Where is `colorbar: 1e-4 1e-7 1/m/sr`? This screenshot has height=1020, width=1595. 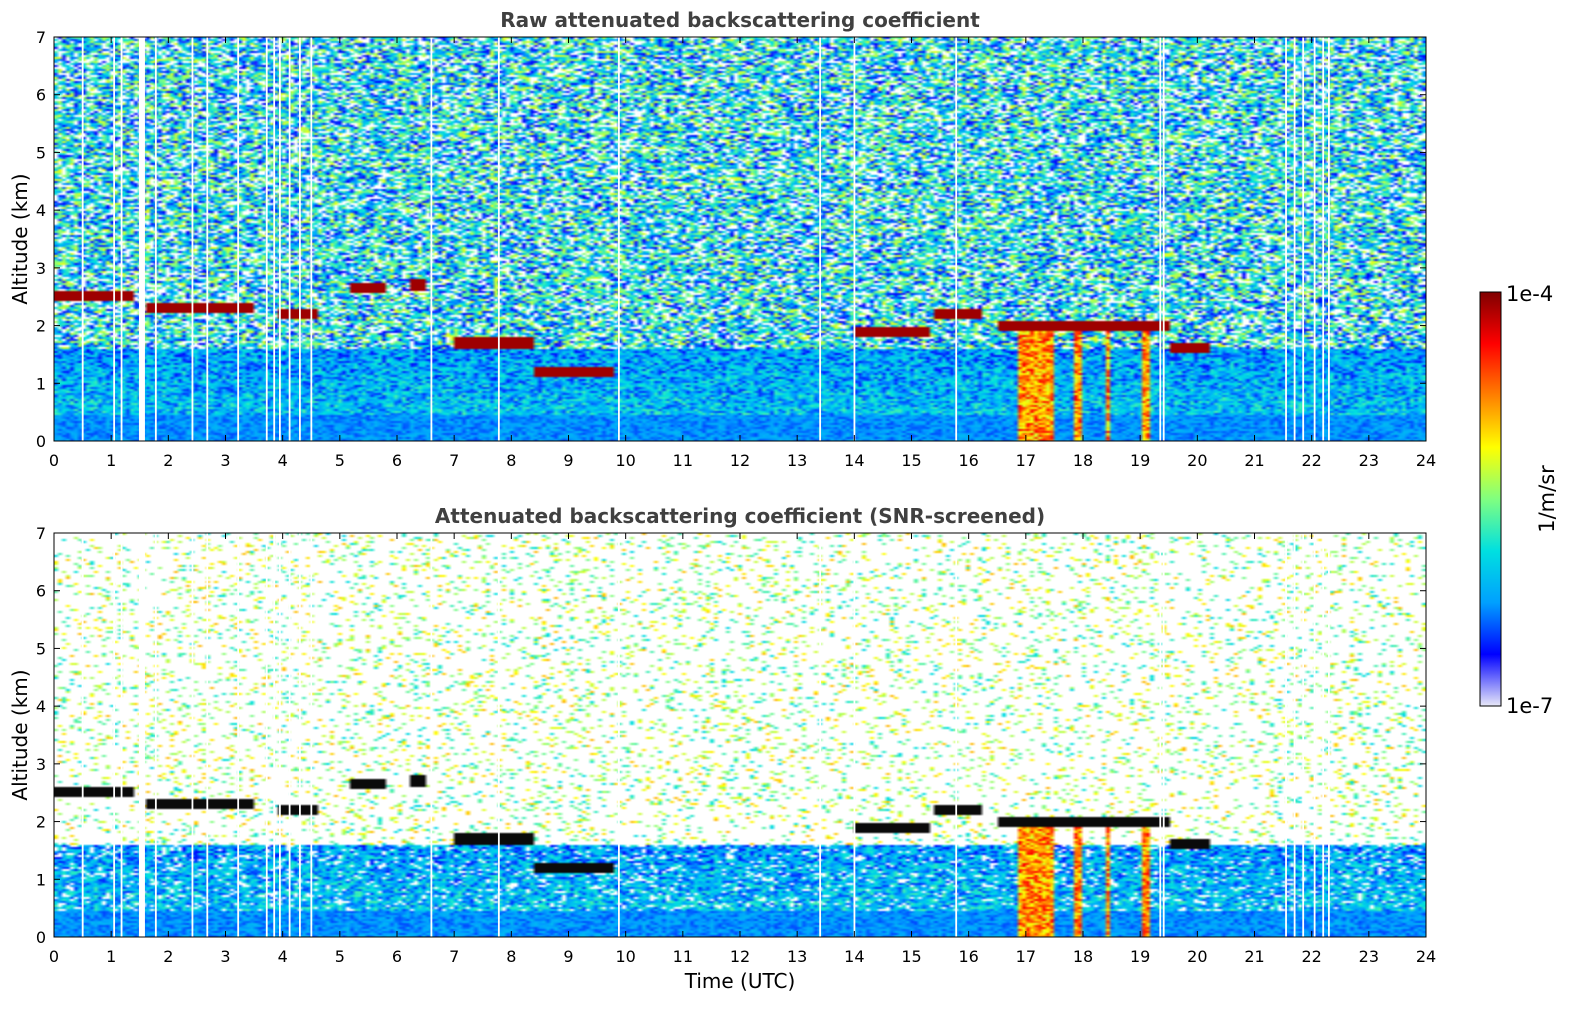 colorbar: 1e-4 1e-7 1/m/sr is located at coordinates (1519, 500).